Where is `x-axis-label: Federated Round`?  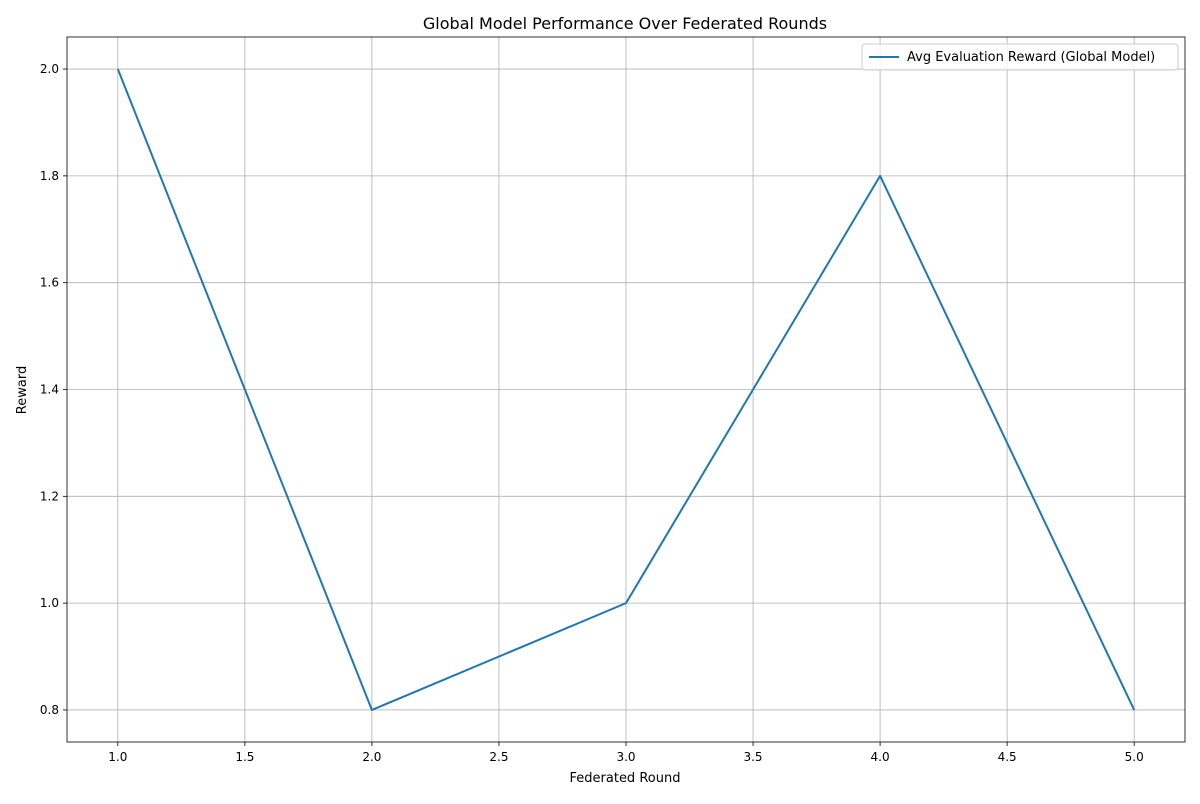 x-axis-label: Federated Round is located at coordinates (625, 778).